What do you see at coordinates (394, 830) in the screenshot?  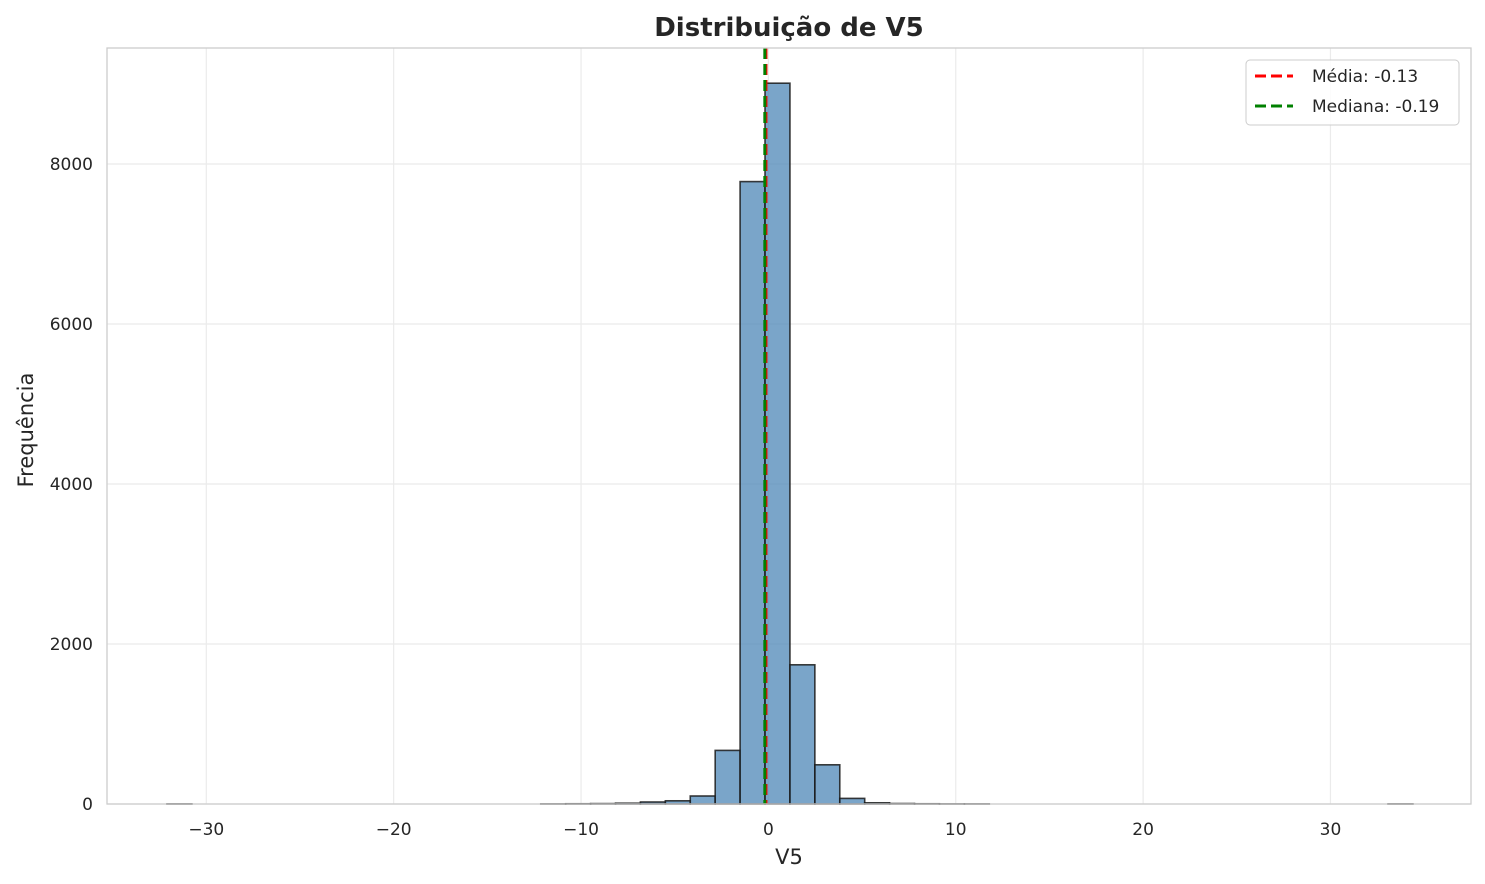 I see `x-tick-label: −20` at bounding box center [394, 830].